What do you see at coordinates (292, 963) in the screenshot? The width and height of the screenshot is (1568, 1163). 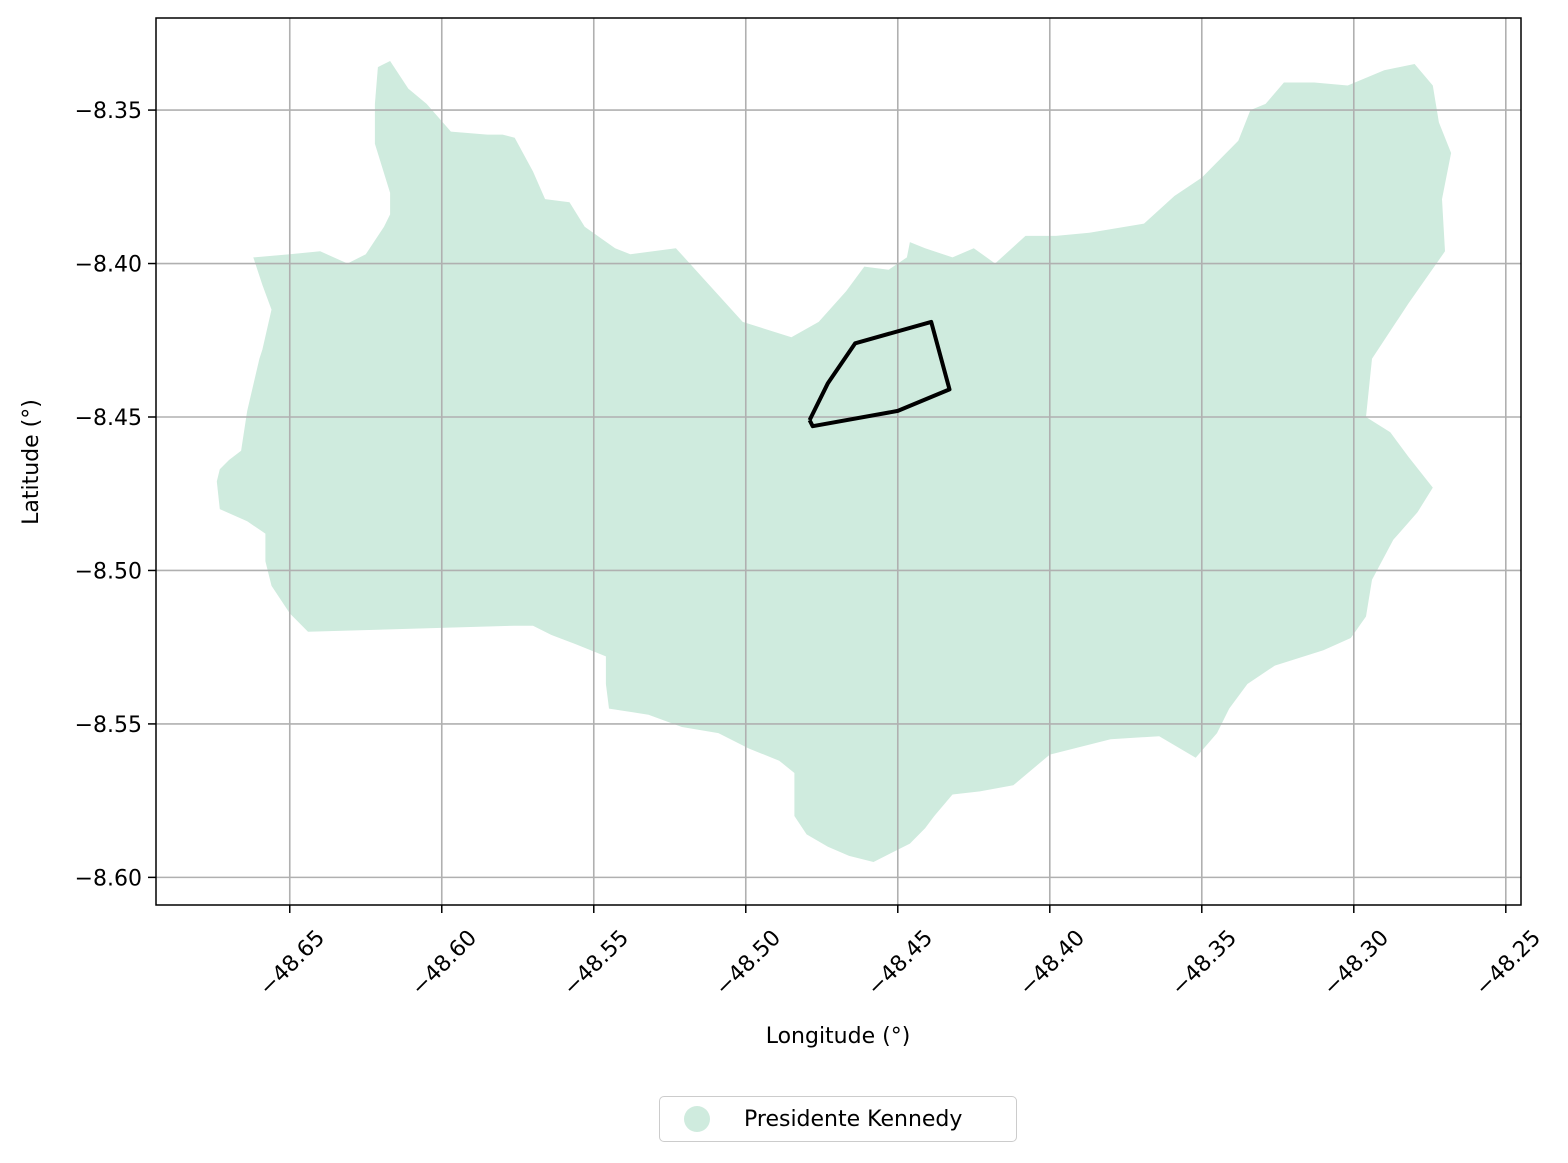 I see `x-tick-label: −48.65` at bounding box center [292, 963].